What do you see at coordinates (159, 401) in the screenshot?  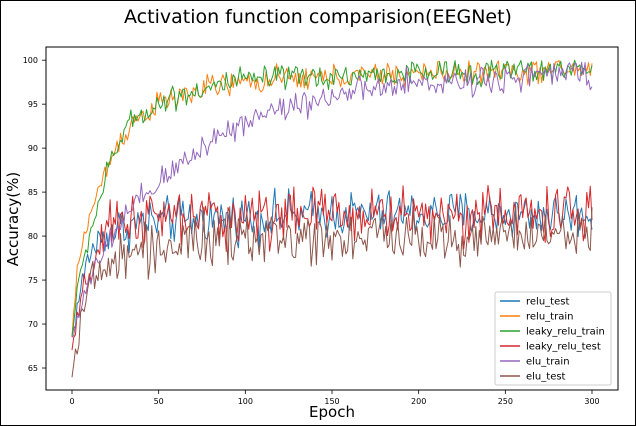 I see `x-tick-label: 50` at bounding box center [159, 401].